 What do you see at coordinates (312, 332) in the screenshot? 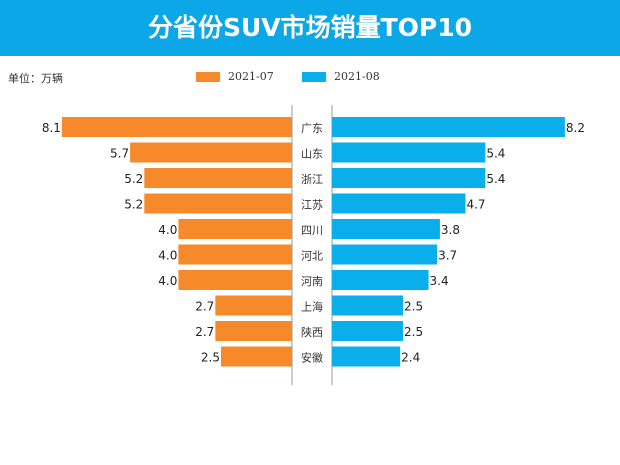
I see `category-label: 陕西` at bounding box center [312, 332].